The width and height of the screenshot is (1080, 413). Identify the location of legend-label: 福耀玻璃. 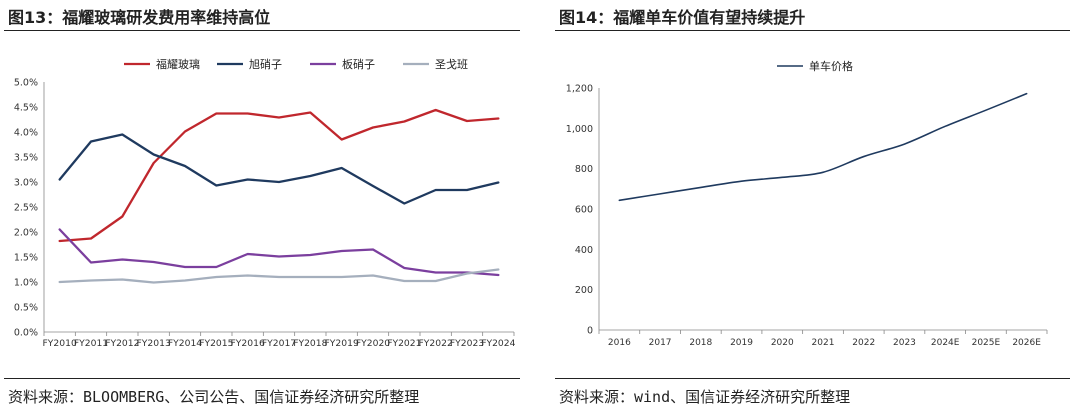
(178, 64).